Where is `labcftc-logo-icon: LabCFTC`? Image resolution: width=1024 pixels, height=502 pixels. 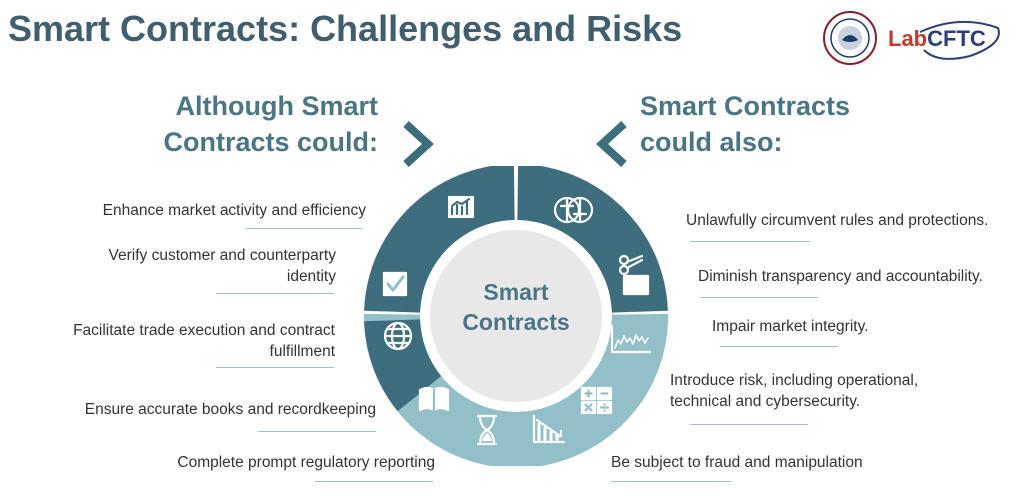
labcftc-logo-icon: LabCFTC is located at coordinates (944, 40).